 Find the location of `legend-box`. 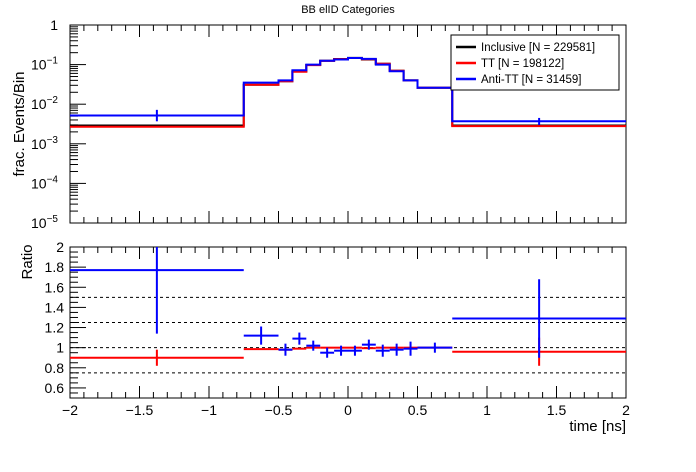

legend-box is located at coordinates (535, 62).